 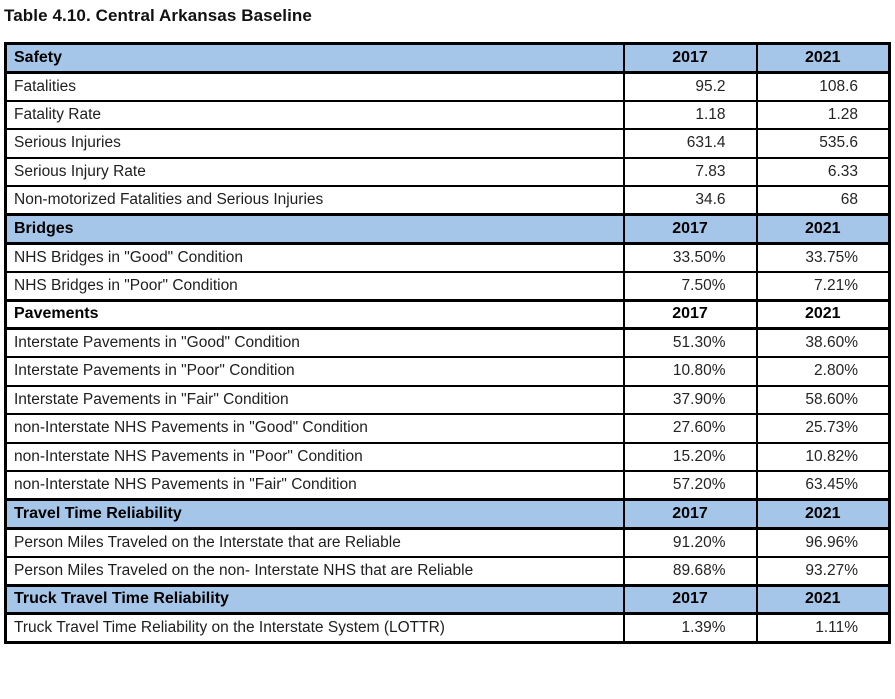 I want to click on value-2021: 6.33, so click(x=823, y=171).